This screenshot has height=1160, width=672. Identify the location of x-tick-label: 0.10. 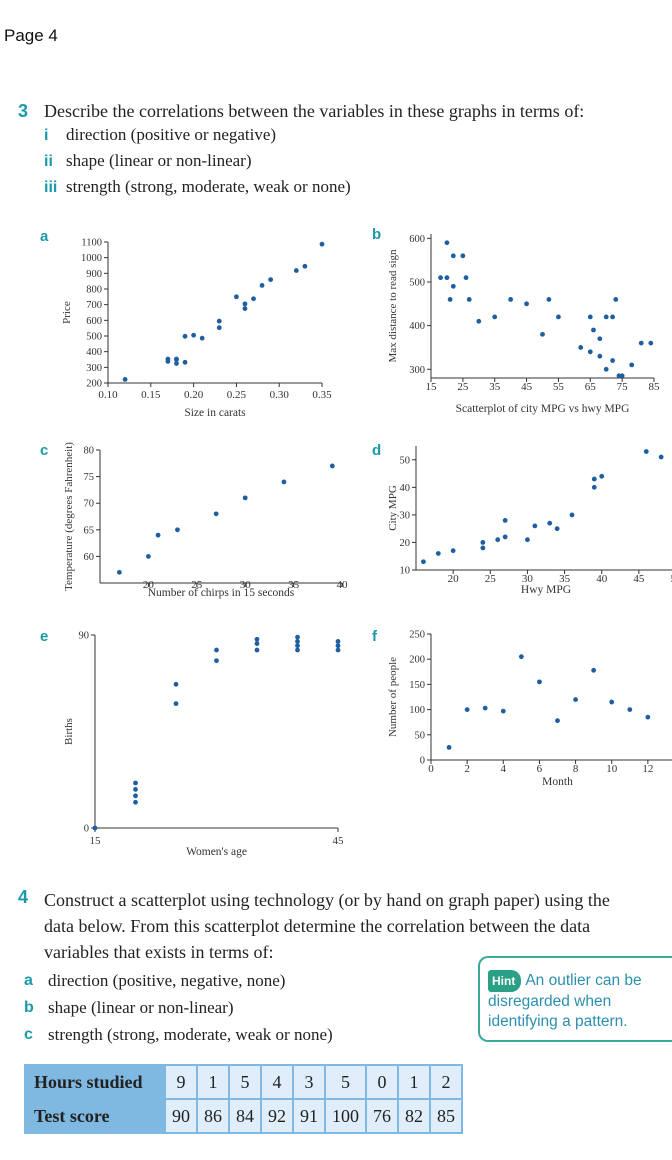
(108, 395).